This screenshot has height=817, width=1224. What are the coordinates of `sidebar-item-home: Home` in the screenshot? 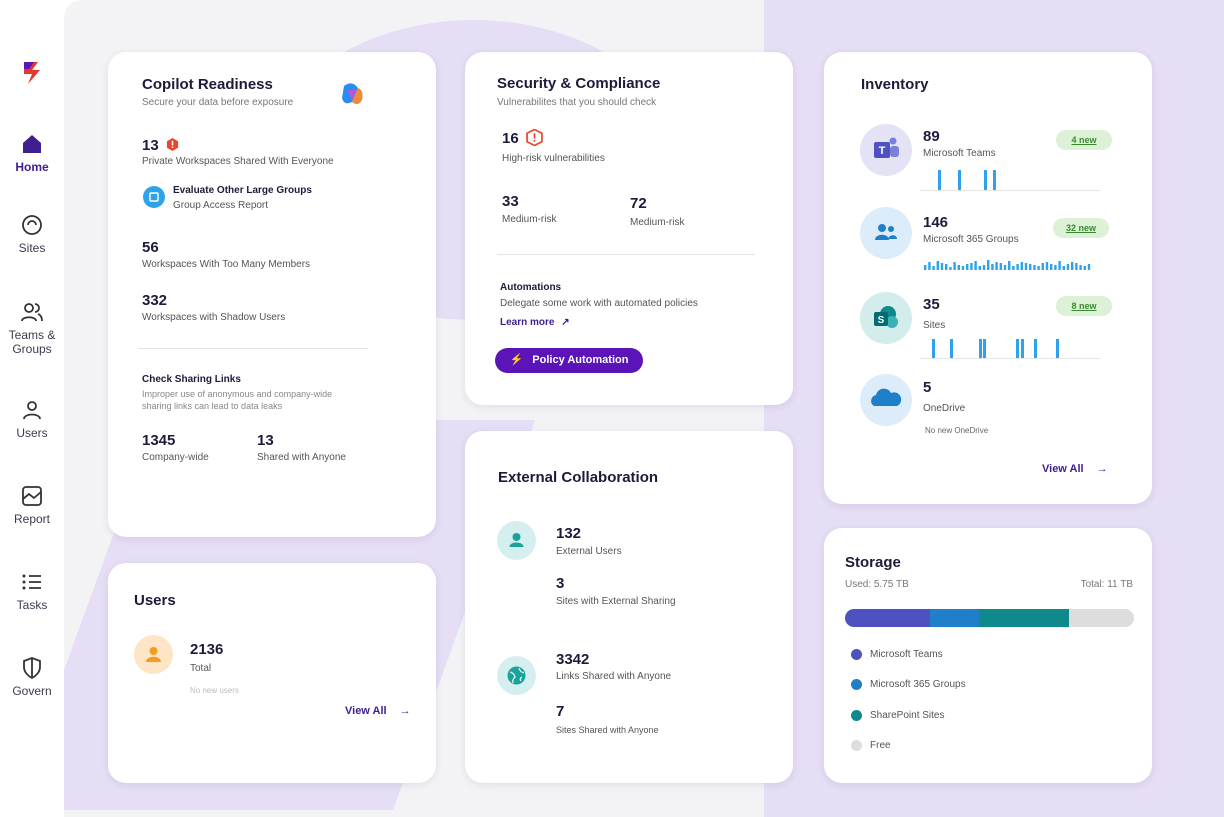 It's located at (32, 153).